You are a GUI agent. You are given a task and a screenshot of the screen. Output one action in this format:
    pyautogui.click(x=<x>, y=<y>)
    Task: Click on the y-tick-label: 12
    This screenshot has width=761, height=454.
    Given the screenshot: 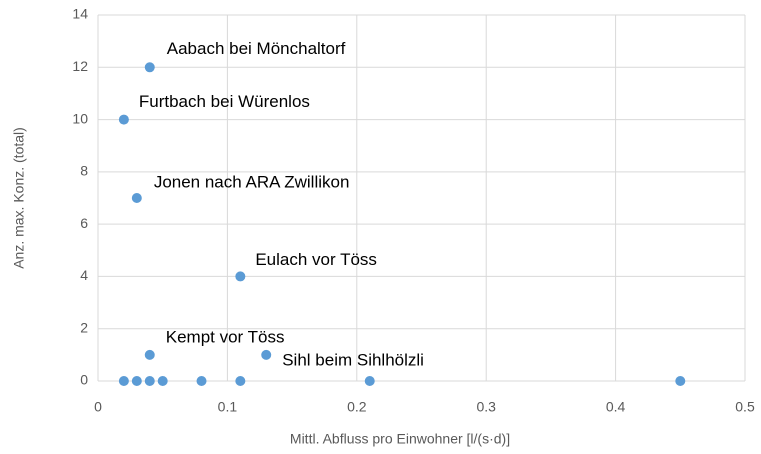 What is the action you would take?
    pyautogui.click(x=80, y=66)
    